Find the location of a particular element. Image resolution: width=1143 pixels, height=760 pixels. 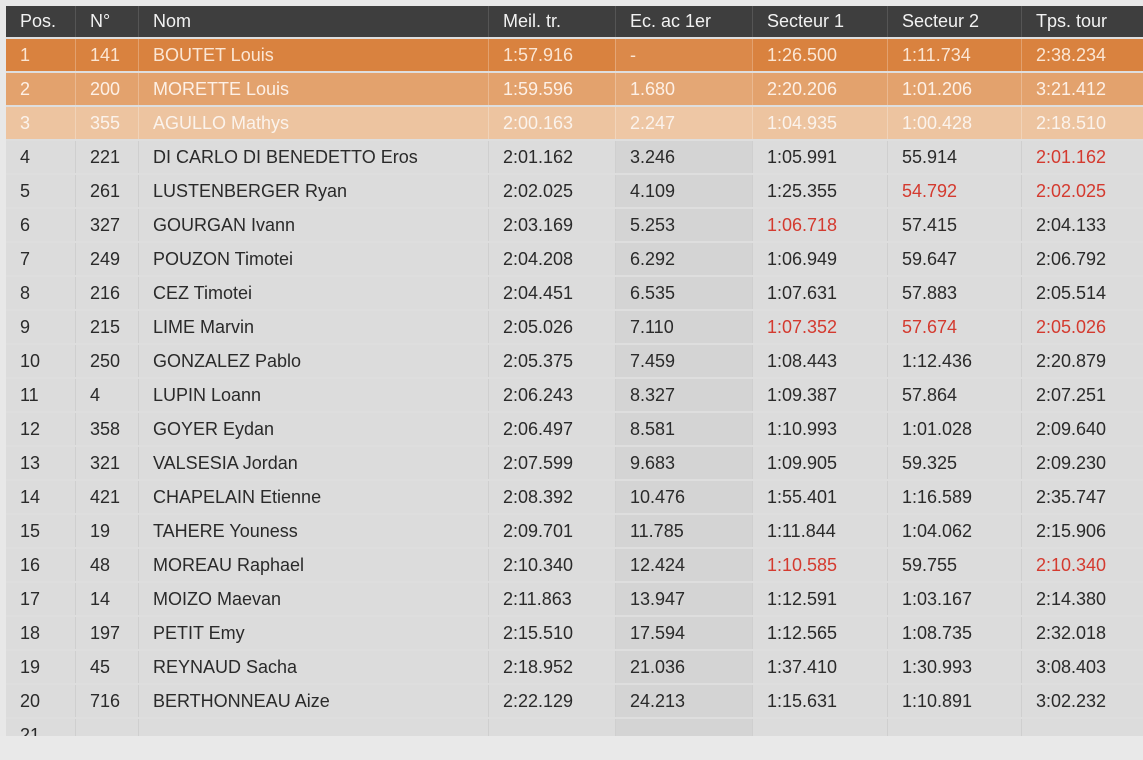

cell-name: MOREAU Raphael is located at coordinates (313, 565).